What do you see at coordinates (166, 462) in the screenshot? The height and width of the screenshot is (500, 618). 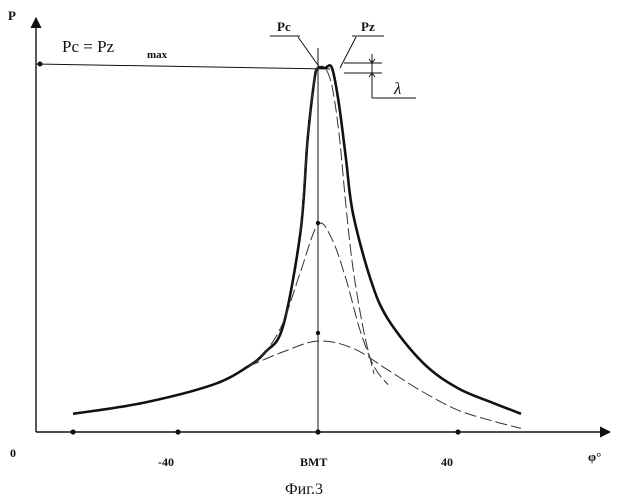 I see `x-tick-label-minus40: -40` at bounding box center [166, 462].